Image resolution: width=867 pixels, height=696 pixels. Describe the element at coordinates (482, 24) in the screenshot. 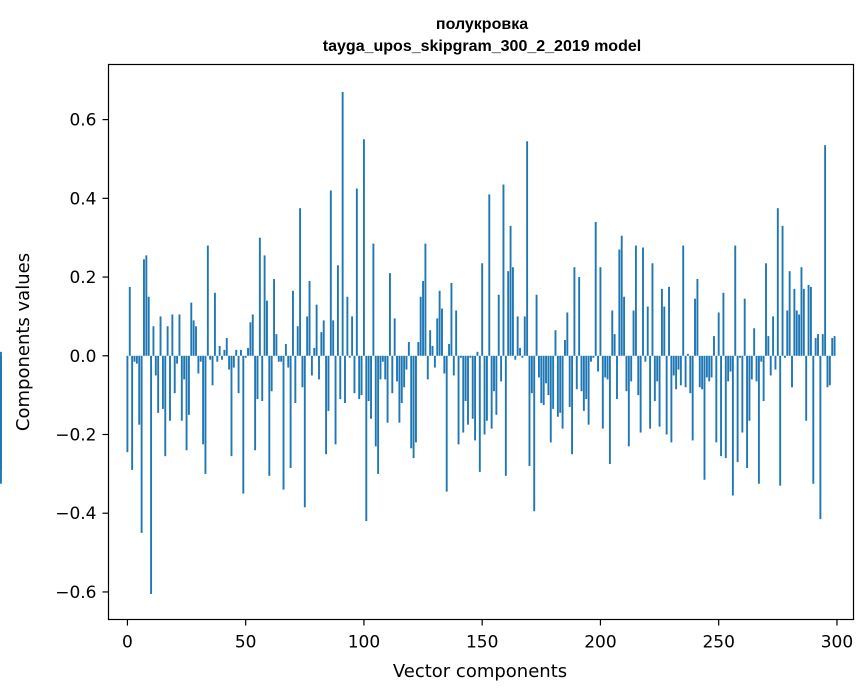

I see `chart-title: полукровка` at that location.